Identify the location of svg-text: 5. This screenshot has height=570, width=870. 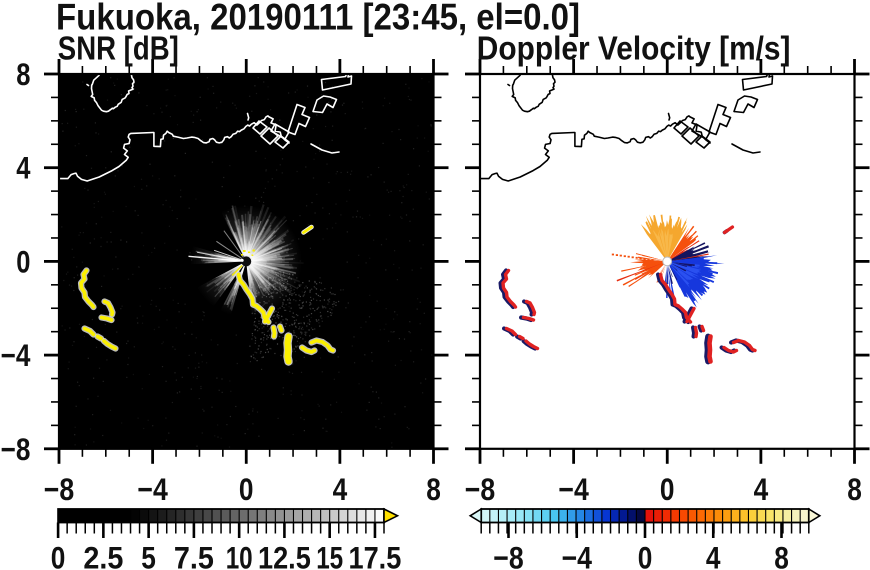
(148, 555).